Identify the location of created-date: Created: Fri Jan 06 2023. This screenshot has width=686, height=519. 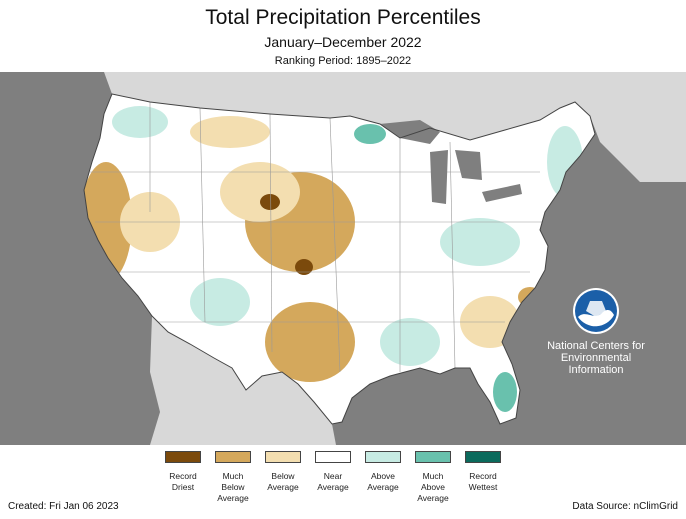
(63, 506).